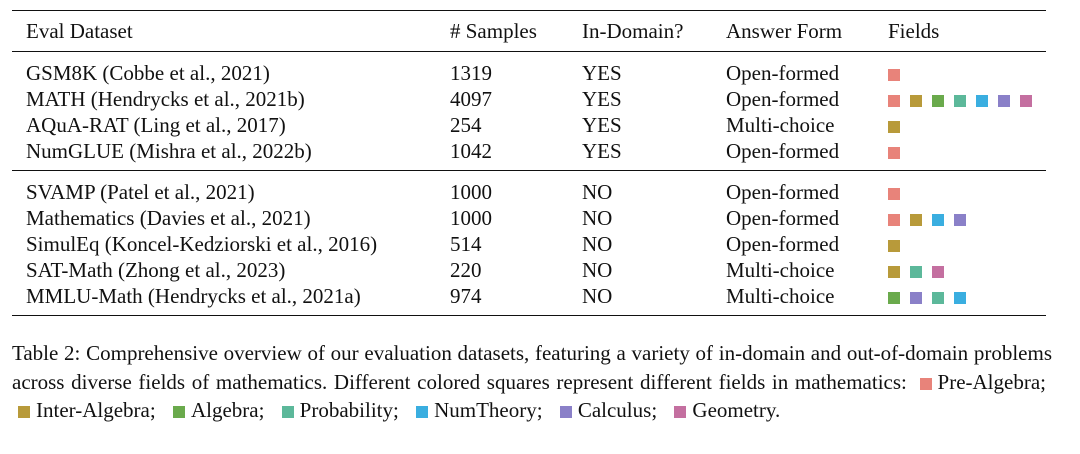 The image size is (1080, 454). Describe the element at coordinates (466, 243) in the screenshot. I see `cell: 514` at that location.